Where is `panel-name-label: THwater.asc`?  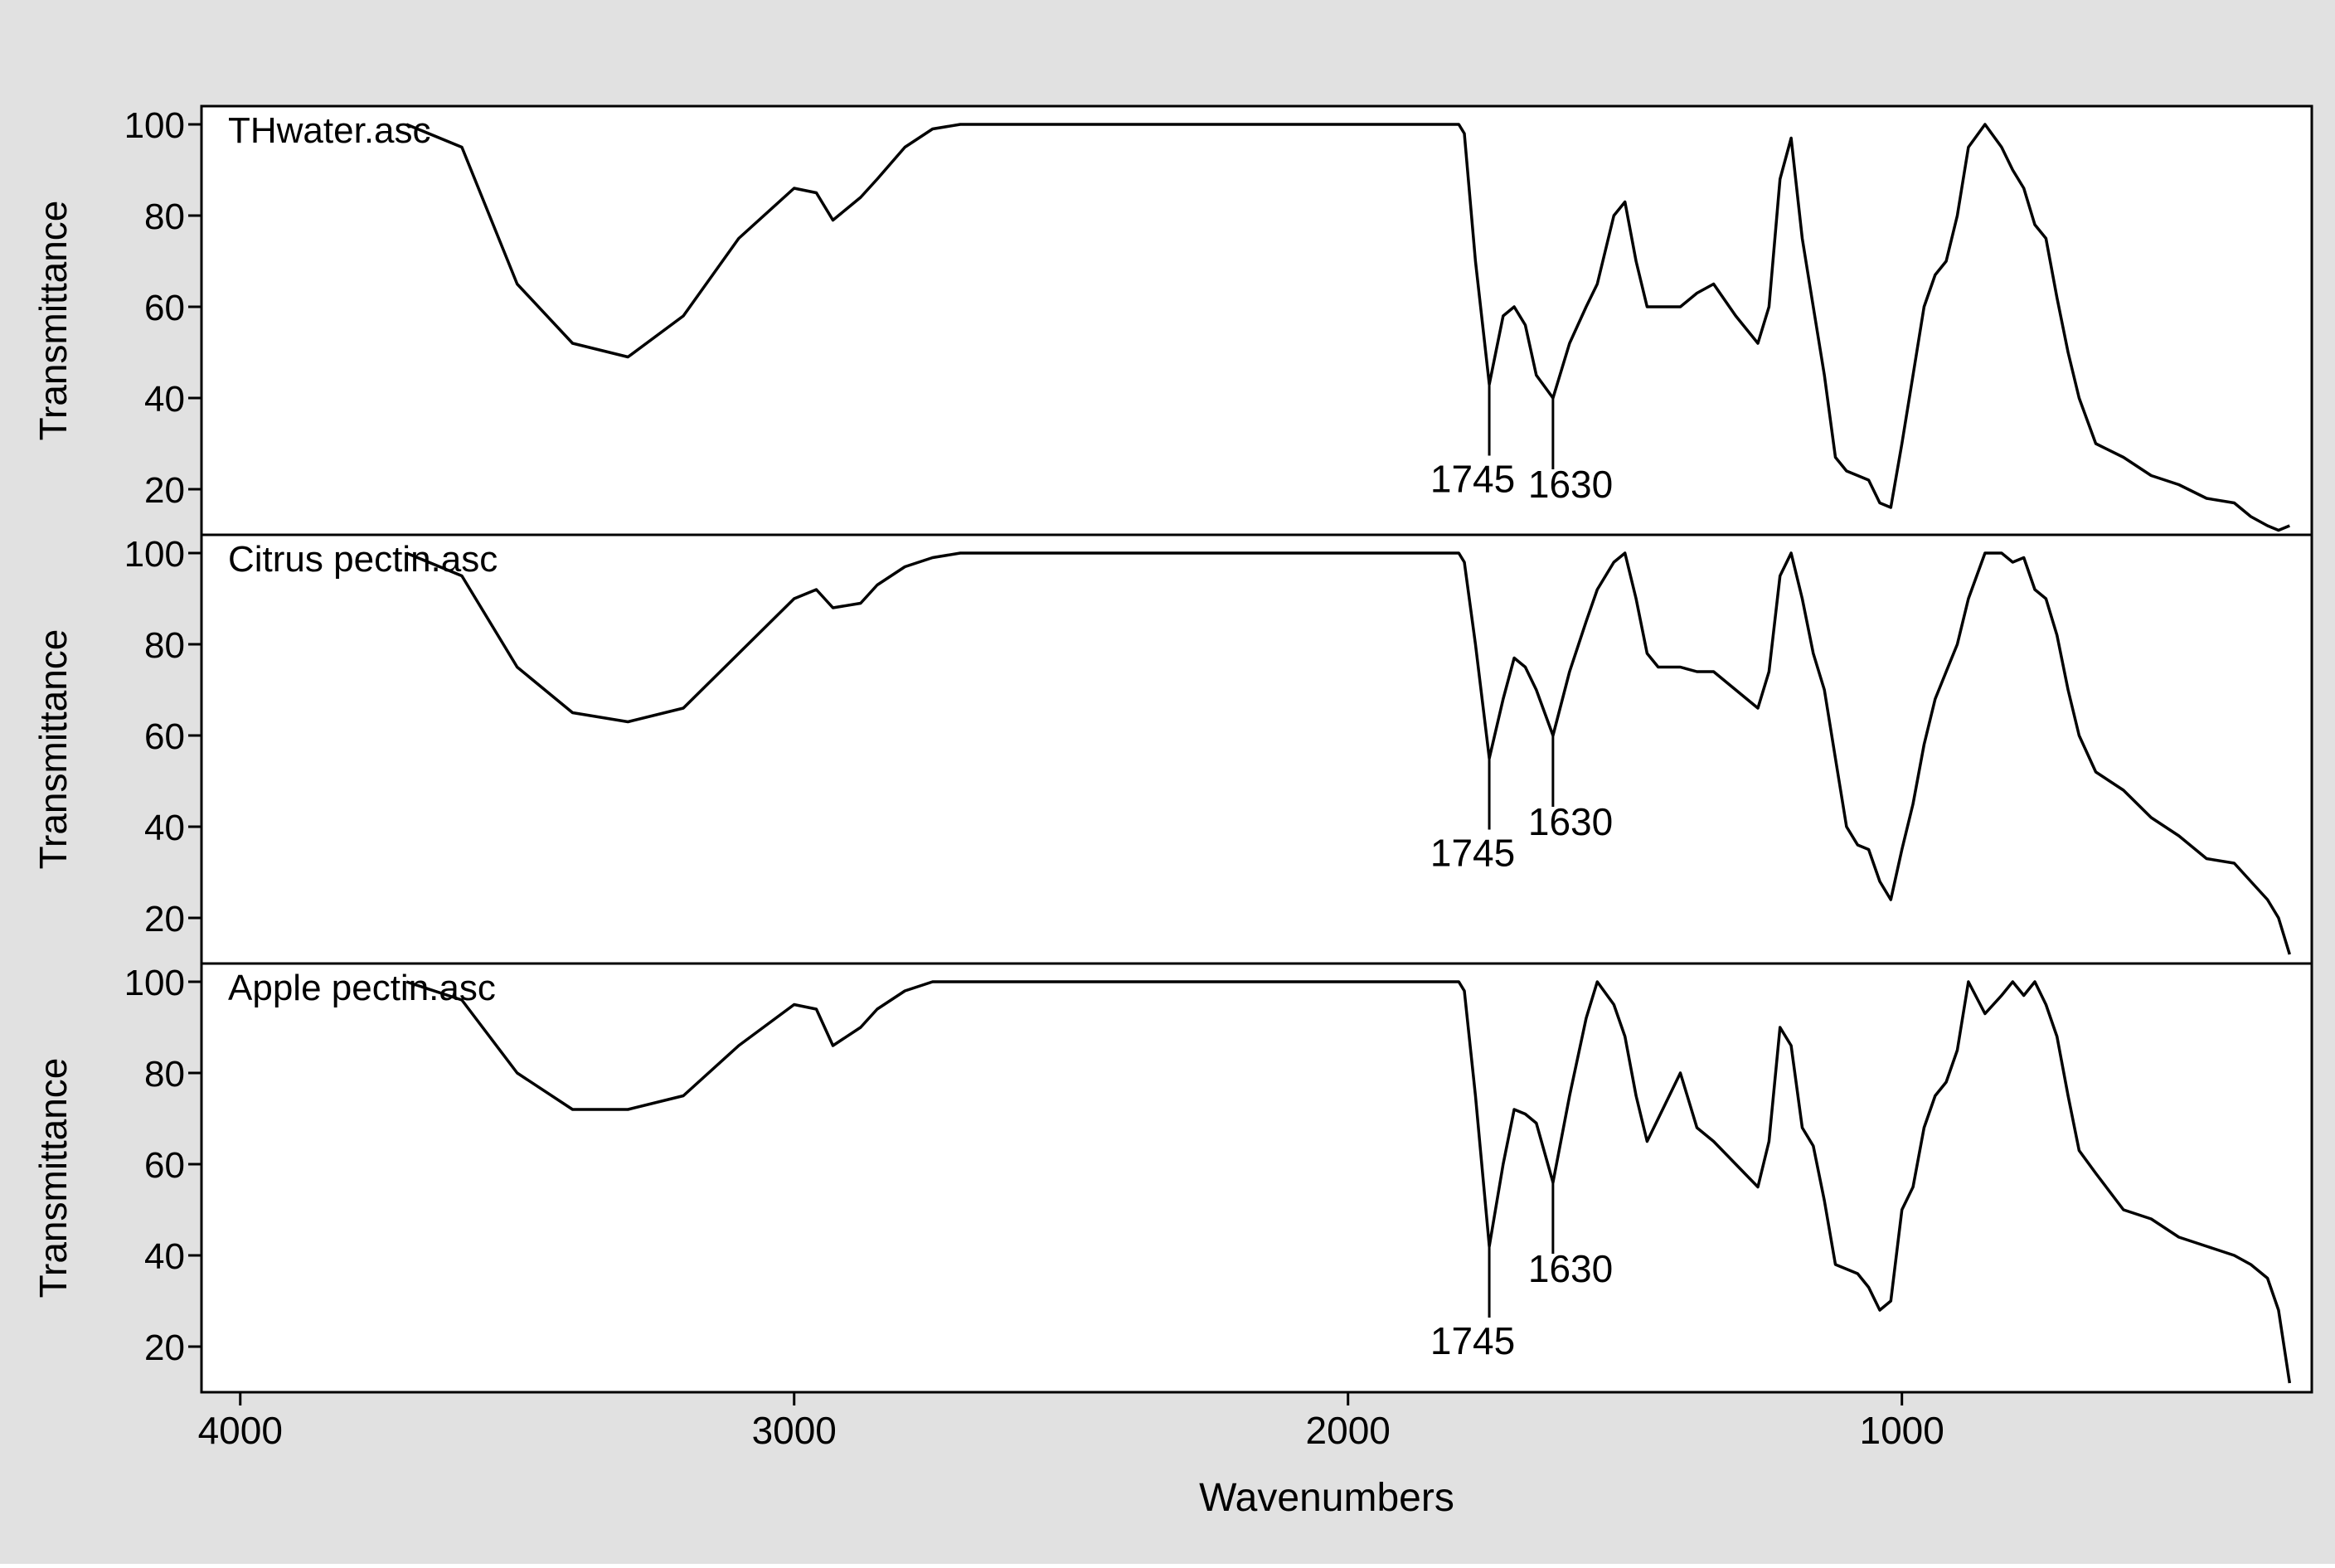 panel-name-label: THwater.asc is located at coordinates (329, 130).